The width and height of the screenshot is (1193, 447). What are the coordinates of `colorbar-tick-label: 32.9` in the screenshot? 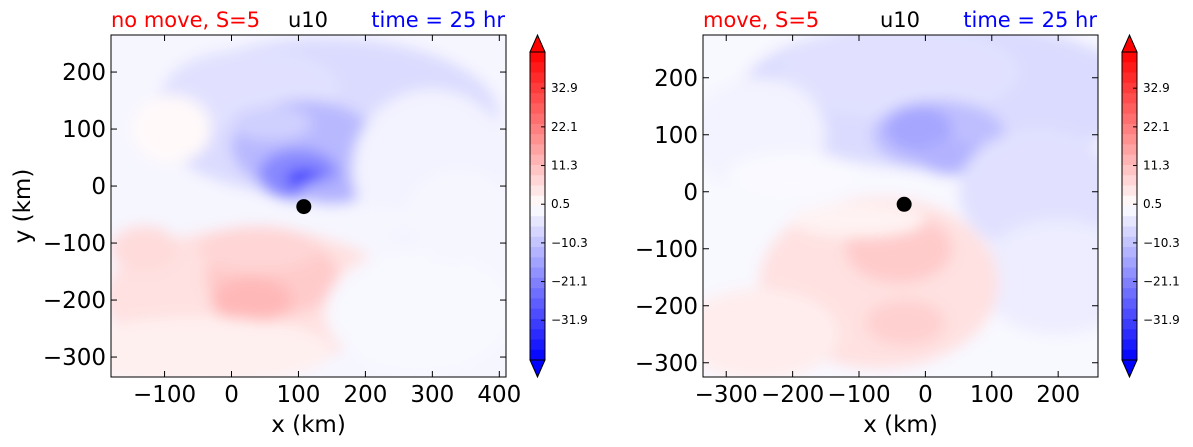 It's located at (1156, 88).